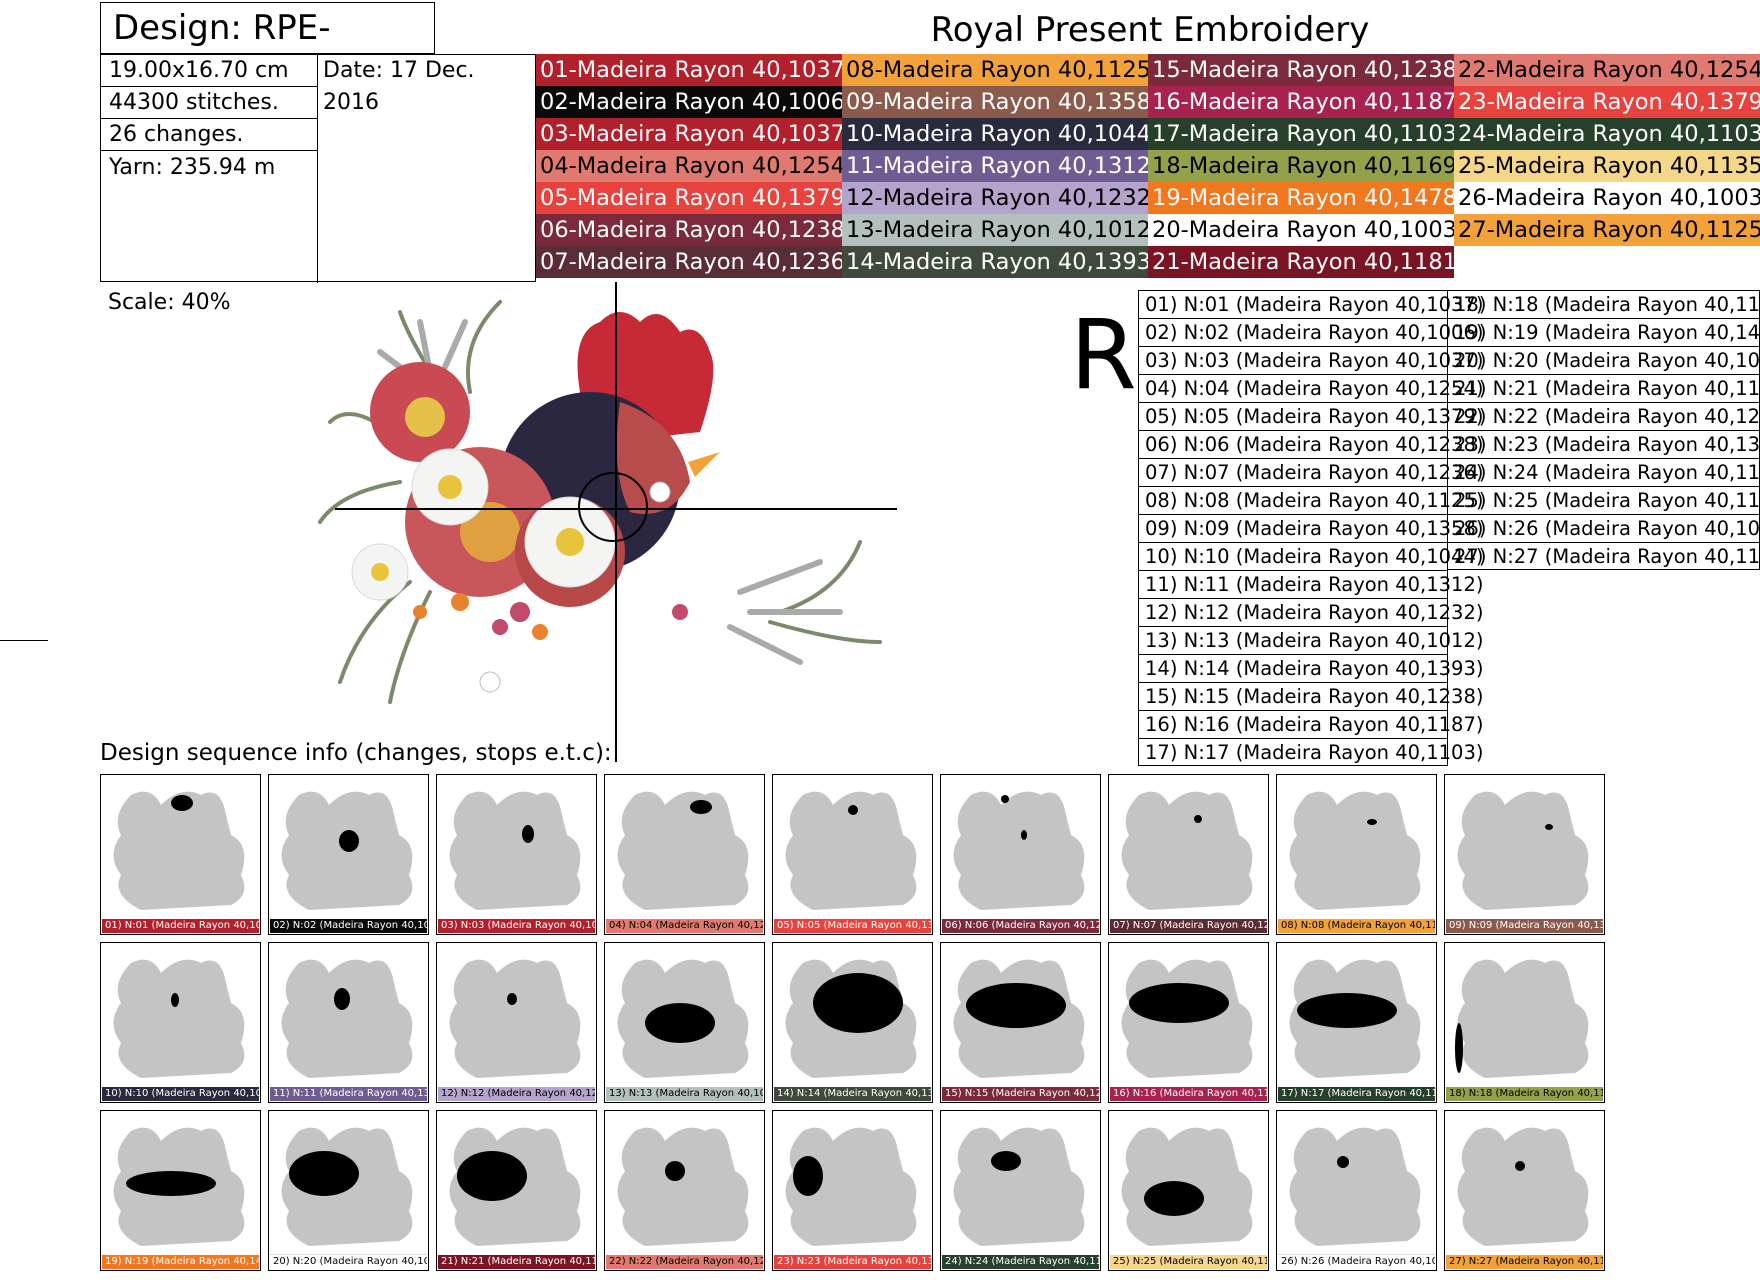  Describe the element at coordinates (995, 134) in the screenshot. I see `color-swatch: 10-Madeira Rayon 40,1044` at that location.